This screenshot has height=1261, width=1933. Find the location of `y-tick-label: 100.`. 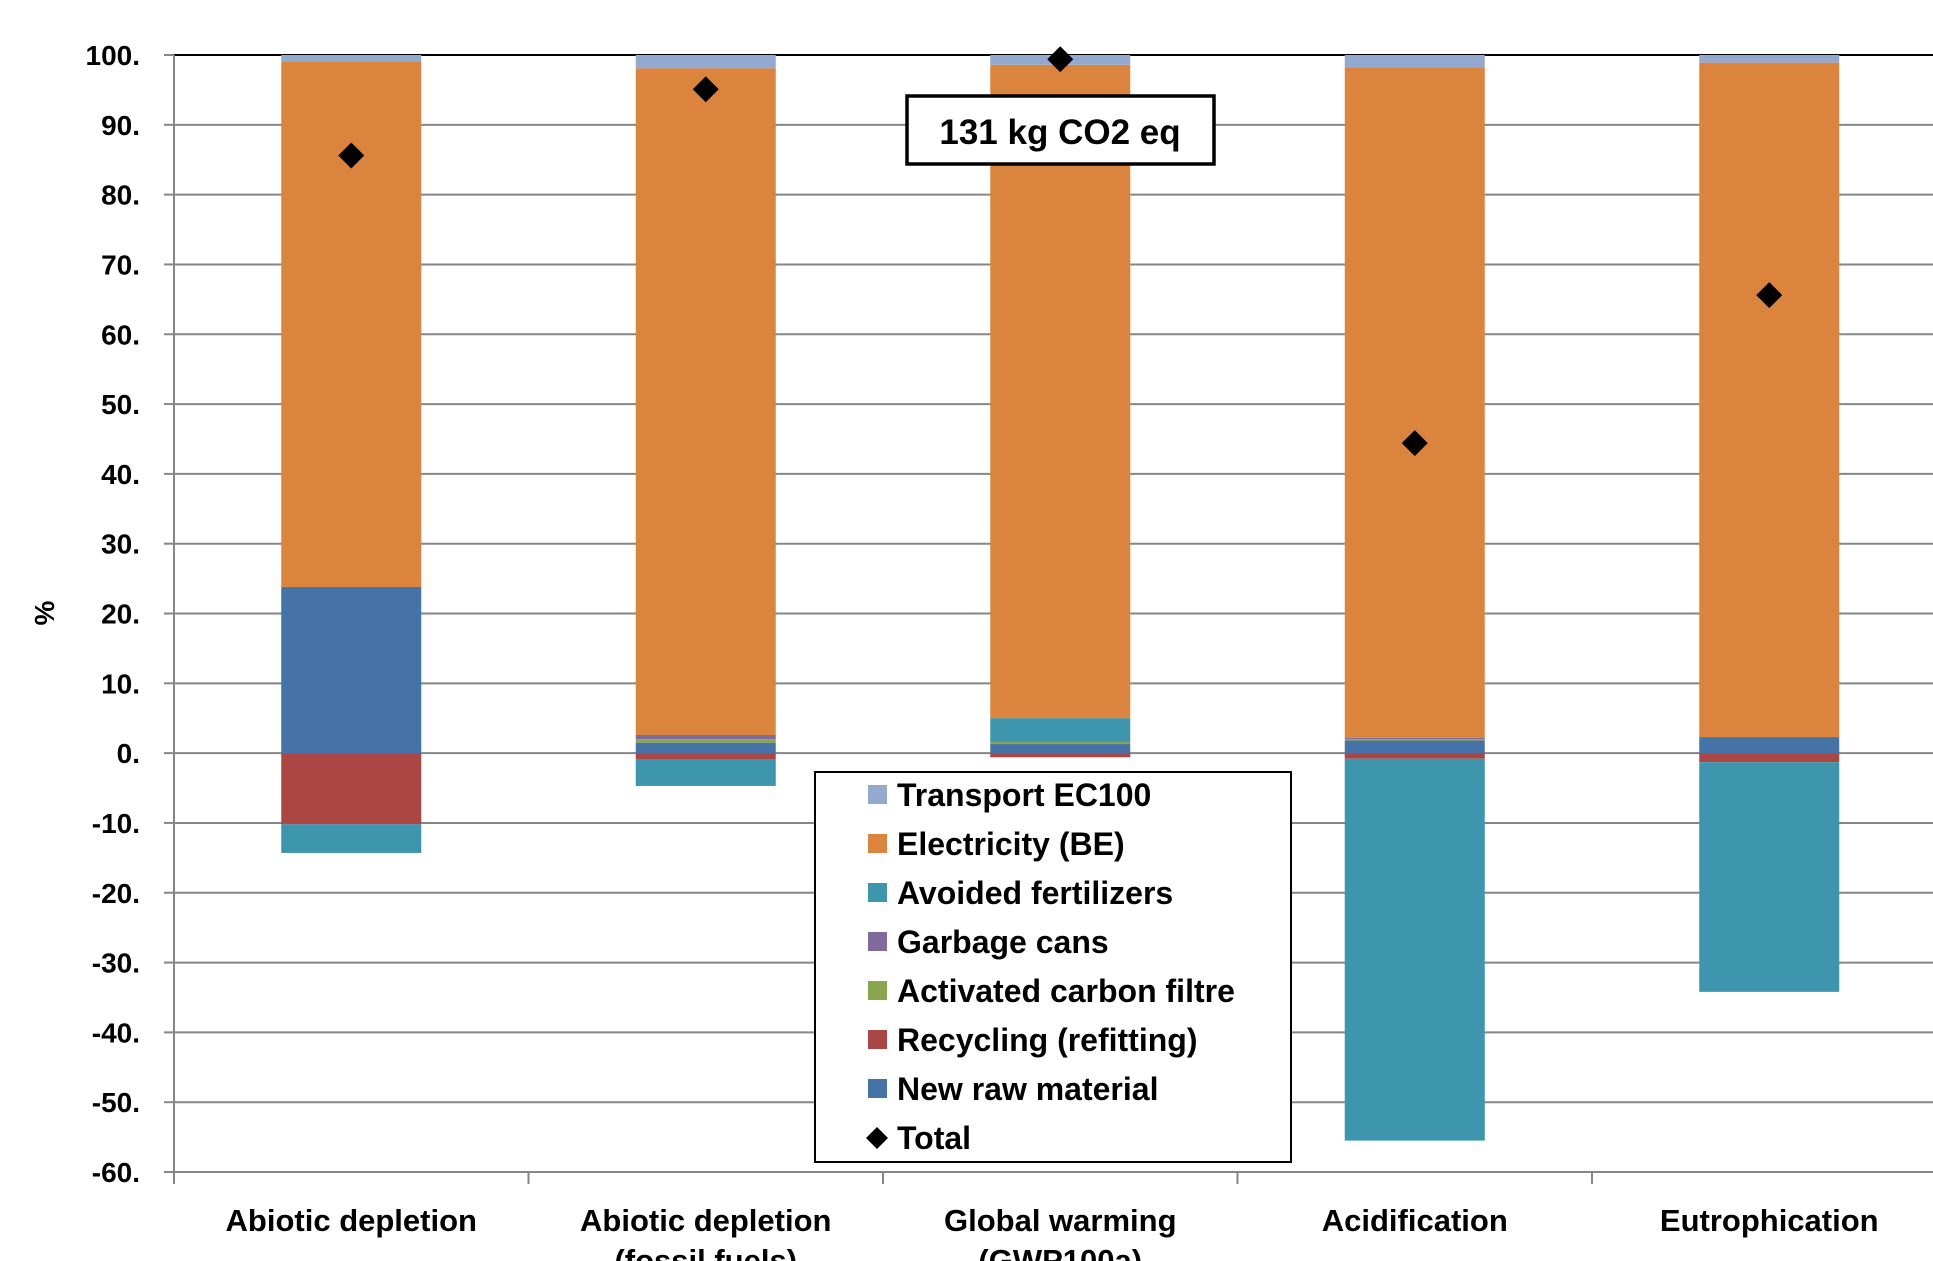

y-tick-label: 100. is located at coordinates (113, 55).